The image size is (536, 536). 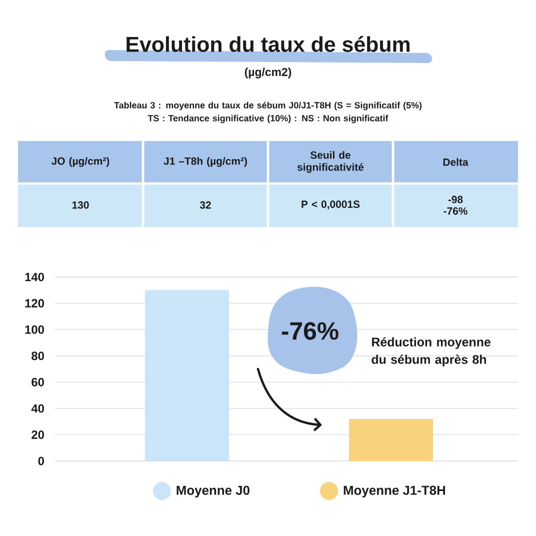 What do you see at coordinates (213, 492) in the screenshot?
I see `legend-label: Moyenne J0` at bounding box center [213, 492].